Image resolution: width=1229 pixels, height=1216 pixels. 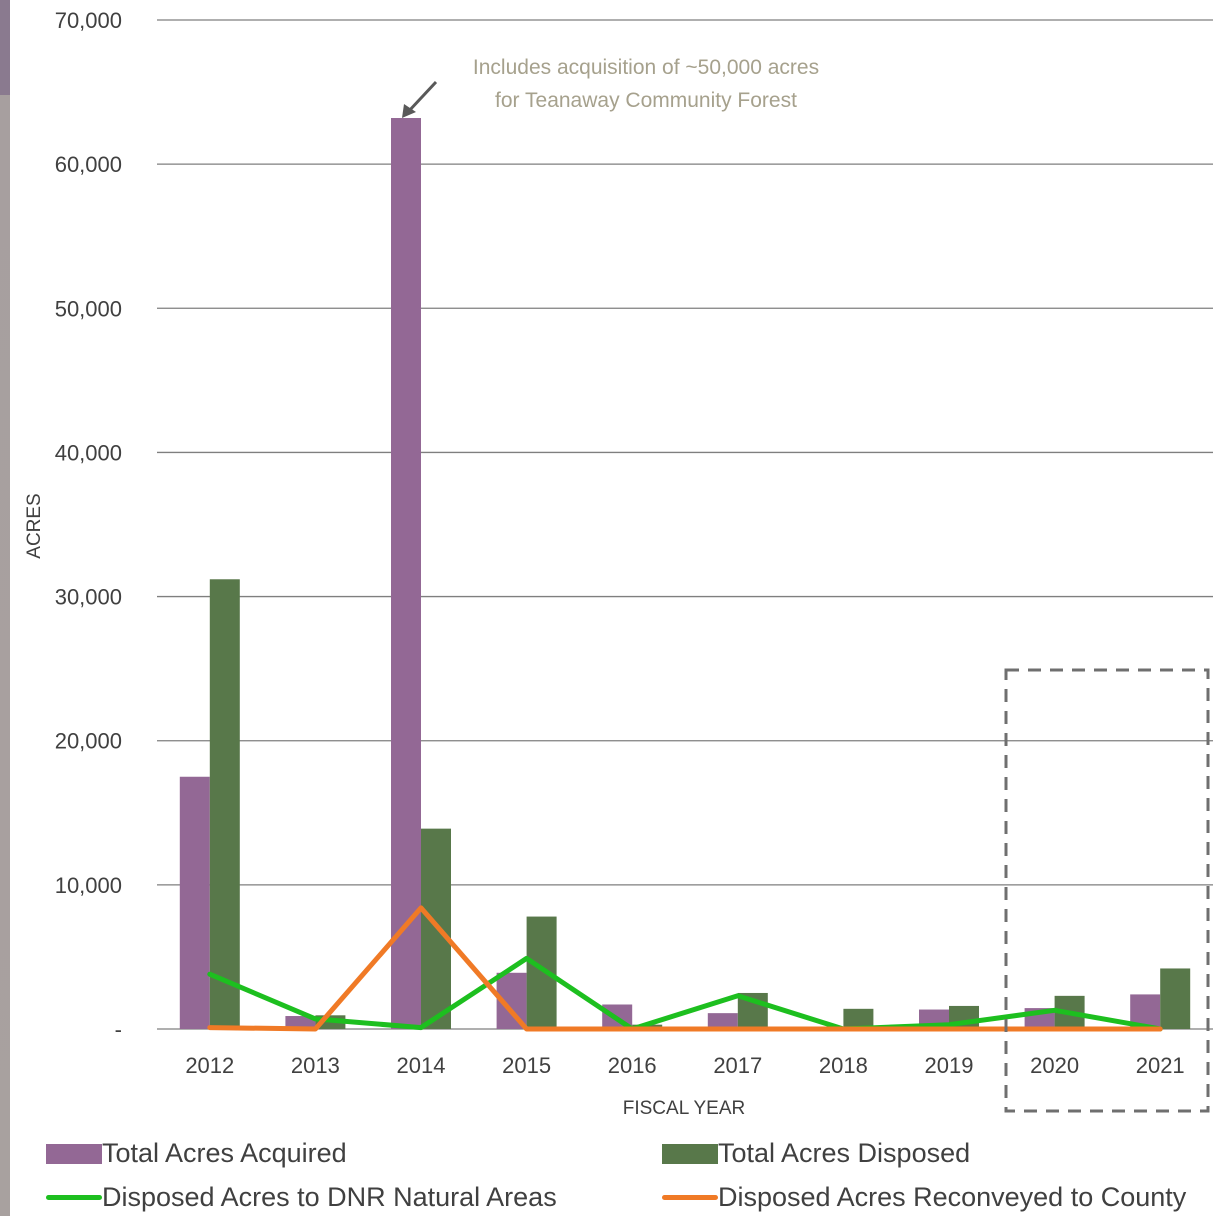 I want to click on legend-swatch-disposed, so click(x=690, y=1153).